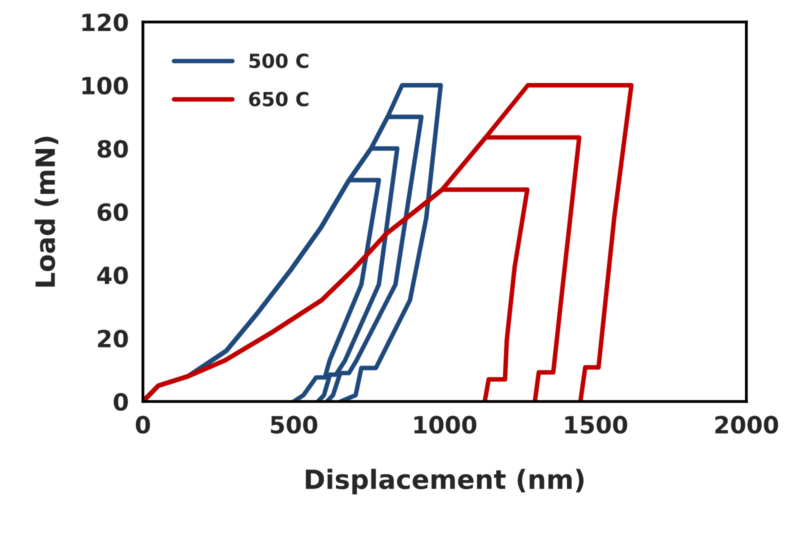 The width and height of the screenshot is (794, 550). I want to click on x-axis-title: Displacement (nm), so click(445, 481).